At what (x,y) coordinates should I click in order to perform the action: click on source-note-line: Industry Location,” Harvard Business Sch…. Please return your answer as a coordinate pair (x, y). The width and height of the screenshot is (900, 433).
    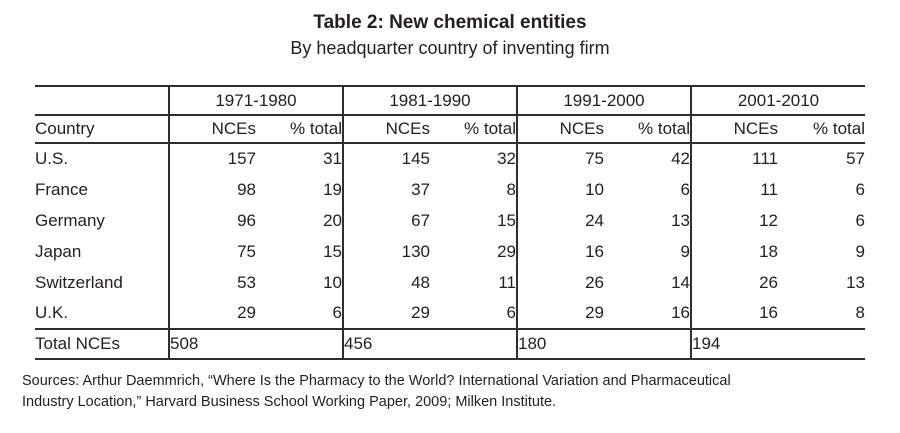
    Looking at the image, I should click on (289, 402).